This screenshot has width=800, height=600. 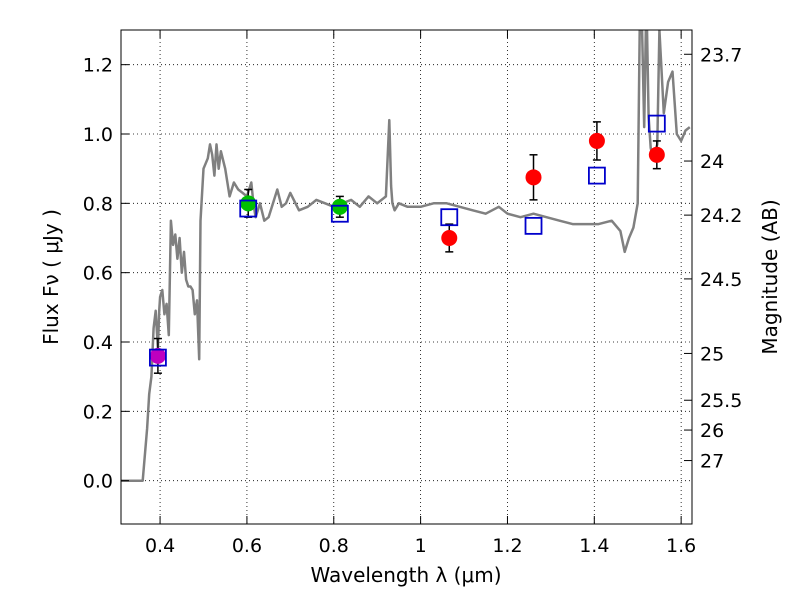 I want to click on y2-axis-label: Magnitude (AB), so click(x=770, y=276).